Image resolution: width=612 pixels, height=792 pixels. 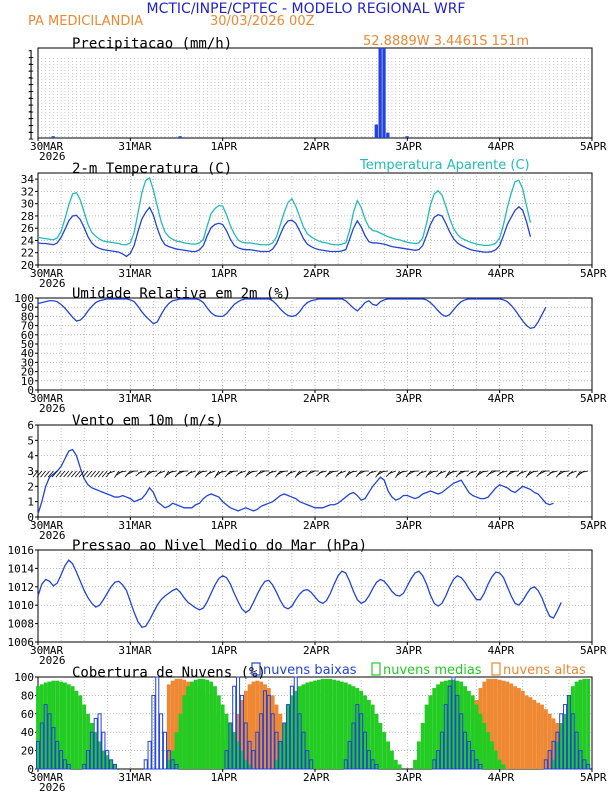 I want to click on ytick-label-rh: 90, so click(x=27, y=307).